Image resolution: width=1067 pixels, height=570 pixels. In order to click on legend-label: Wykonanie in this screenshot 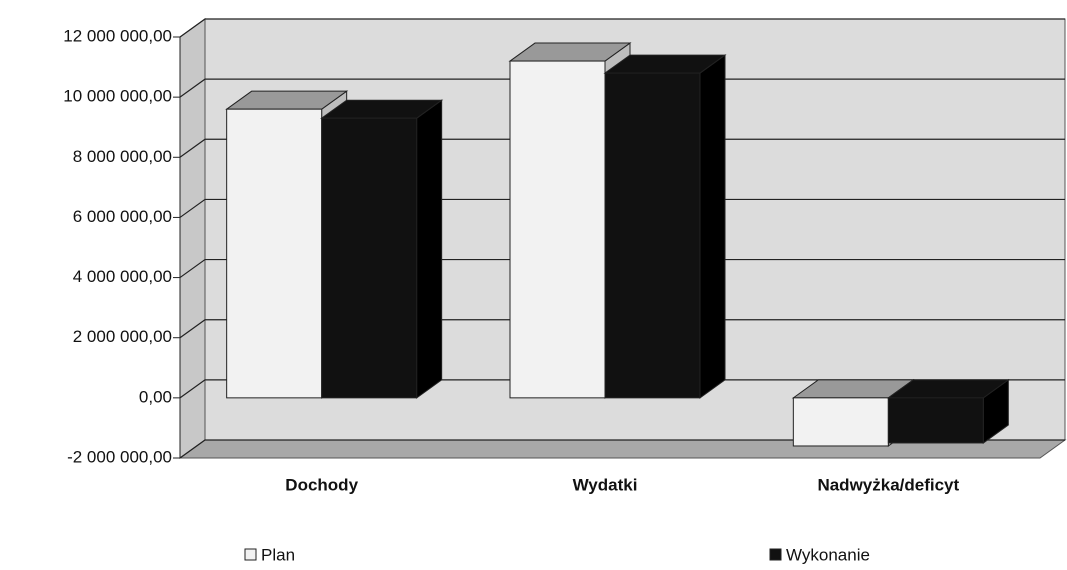, I will do `click(828, 554)`.